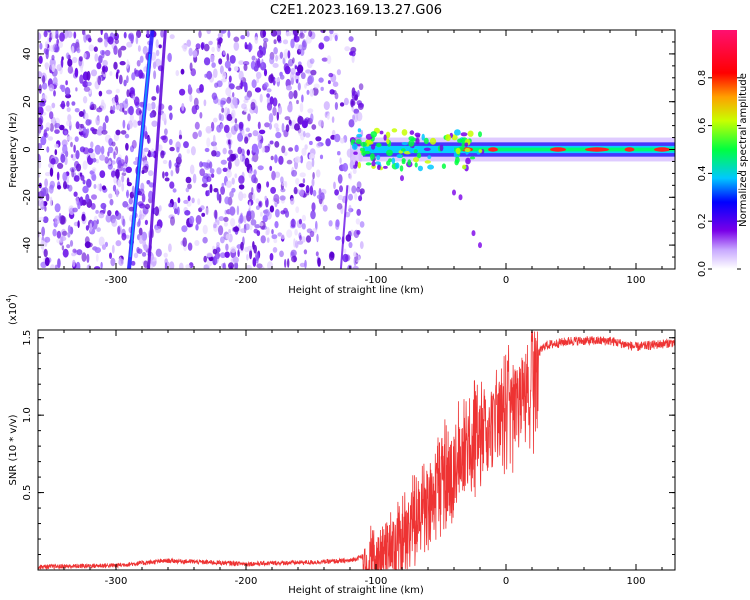 Image resolution: width=750 pixels, height=600 pixels. I want to click on snr-x-axis-label: Height of straight line (km), so click(356, 590).